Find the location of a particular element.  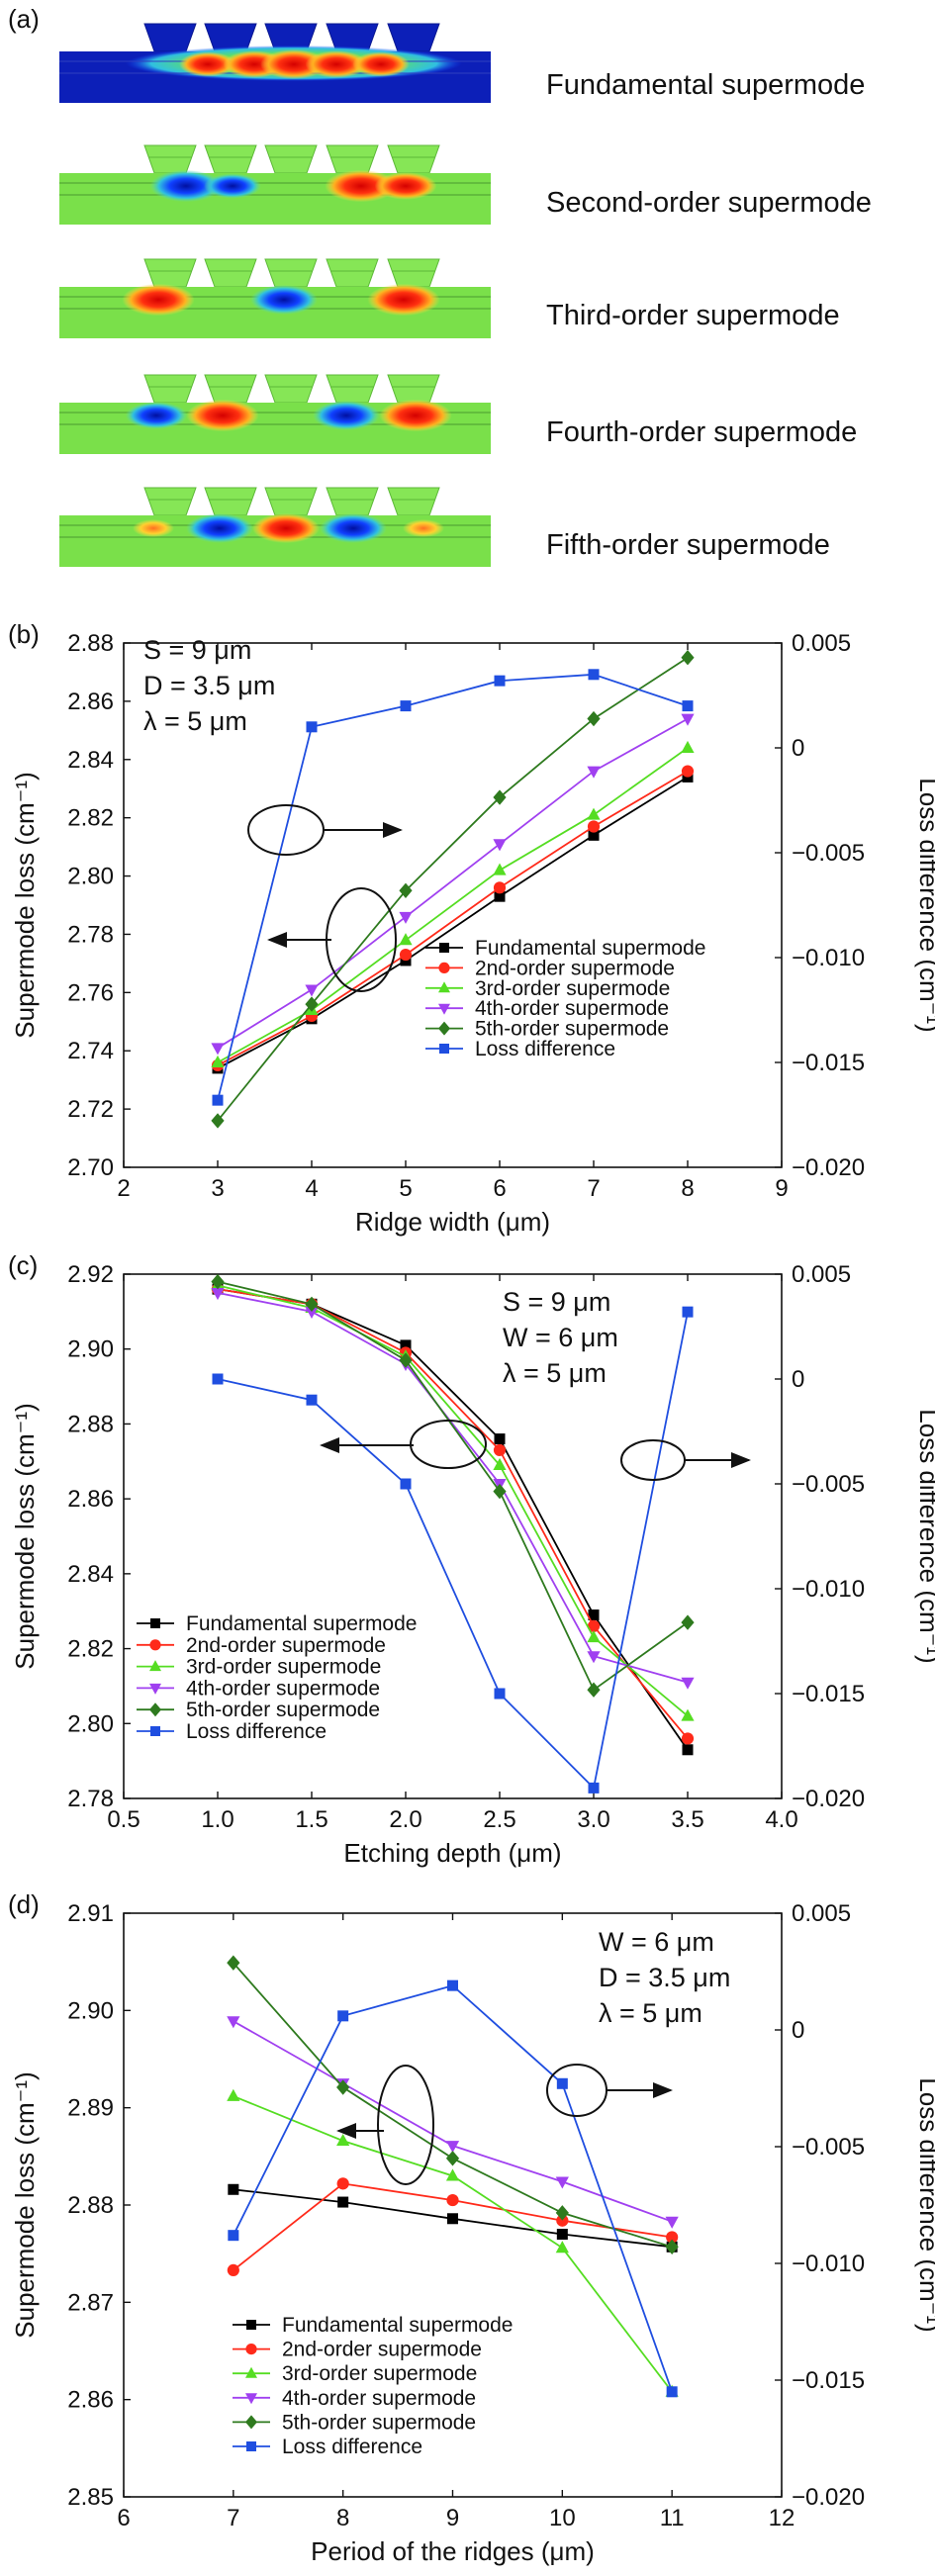

chart-d-y2-tick-label: −0.015 is located at coordinates (828, 2380).